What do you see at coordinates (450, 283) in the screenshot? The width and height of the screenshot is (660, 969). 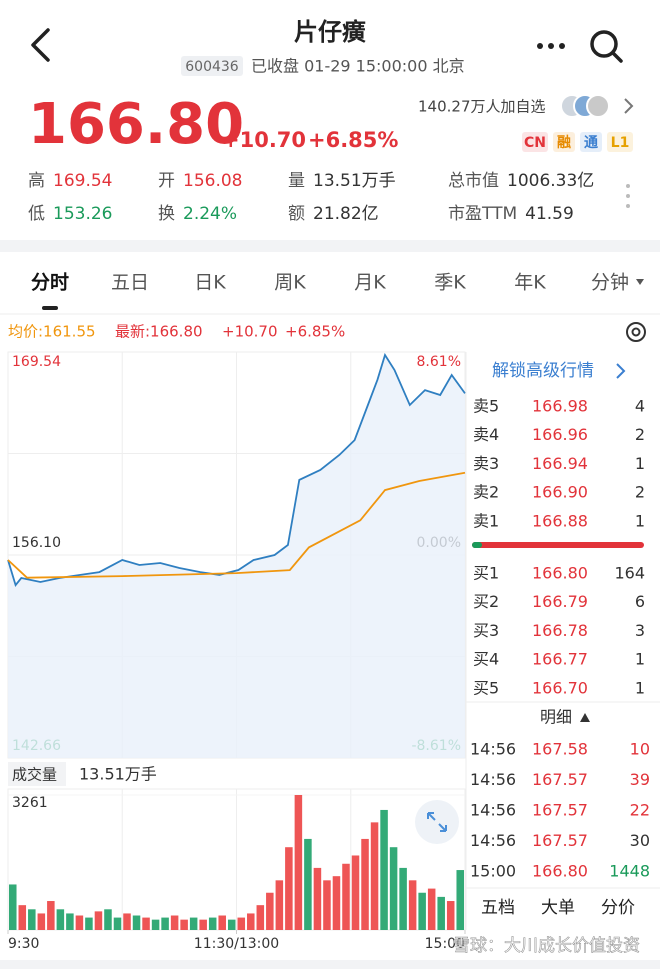 I see `period-tab: 季K` at bounding box center [450, 283].